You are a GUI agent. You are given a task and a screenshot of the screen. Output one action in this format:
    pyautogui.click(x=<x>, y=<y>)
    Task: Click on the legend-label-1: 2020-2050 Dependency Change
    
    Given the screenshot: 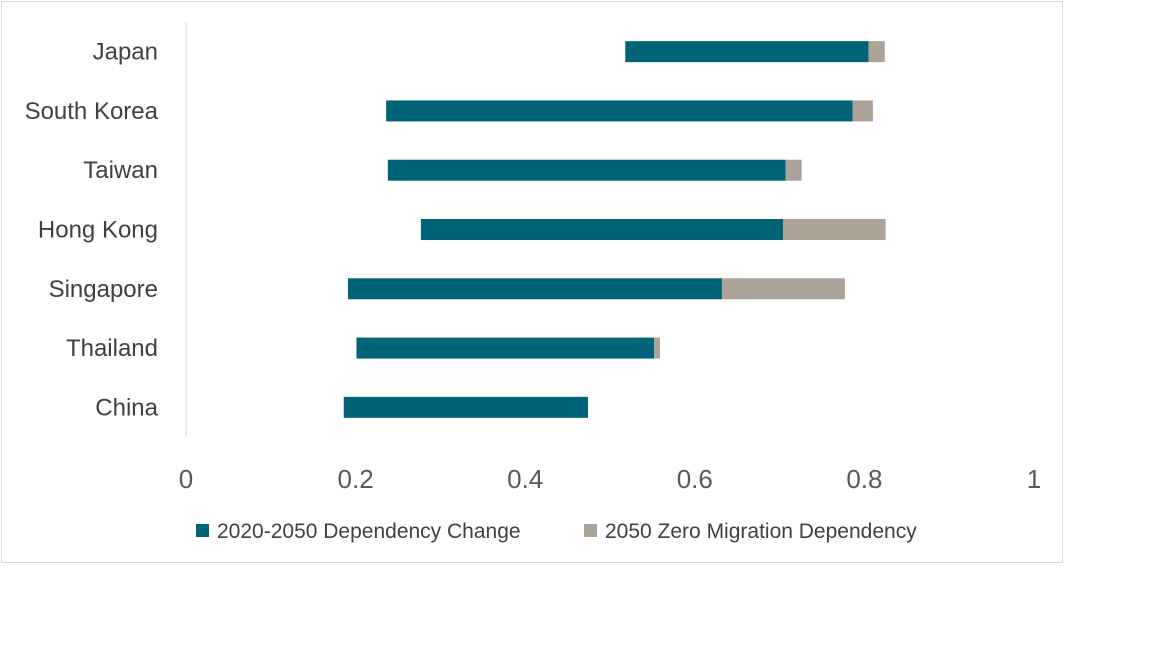 What is the action you would take?
    pyautogui.click(x=369, y=531)
    